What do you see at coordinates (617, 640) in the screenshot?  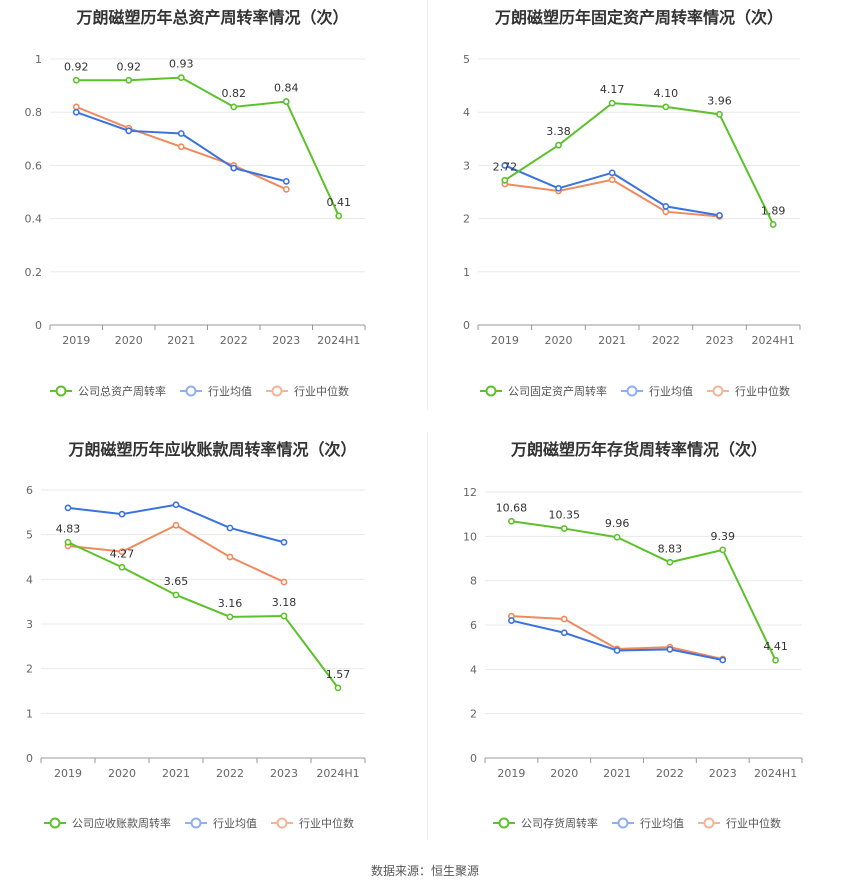 I see `series-line-avg` at bounding box center [617, 640].